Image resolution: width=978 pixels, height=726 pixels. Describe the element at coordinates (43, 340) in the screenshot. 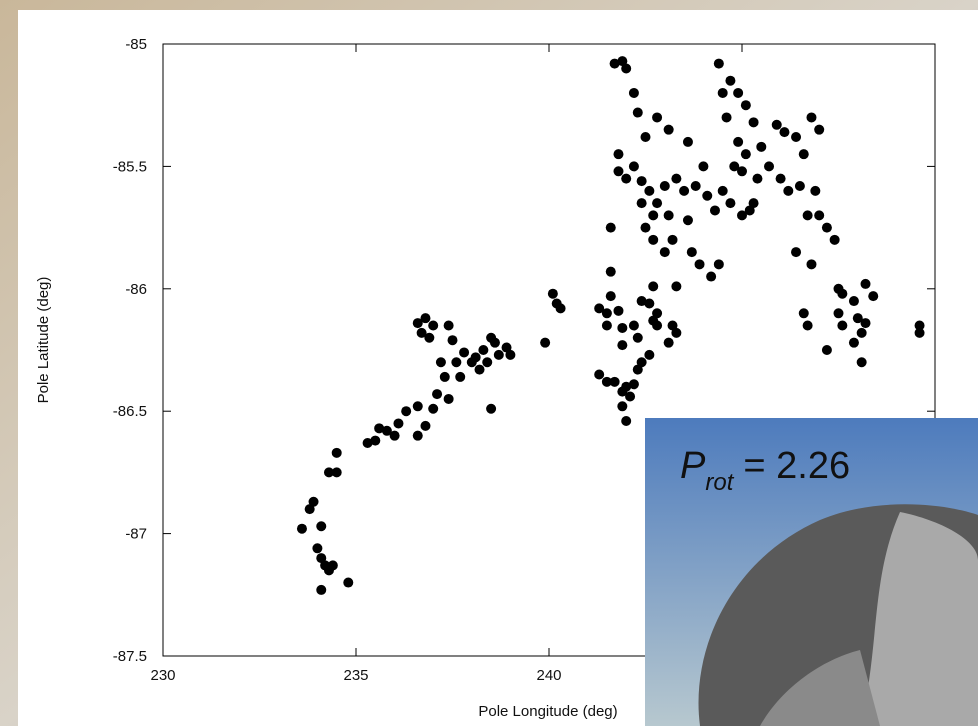

I see `y-axis-label: Pole Latitude (deg)` at that location.